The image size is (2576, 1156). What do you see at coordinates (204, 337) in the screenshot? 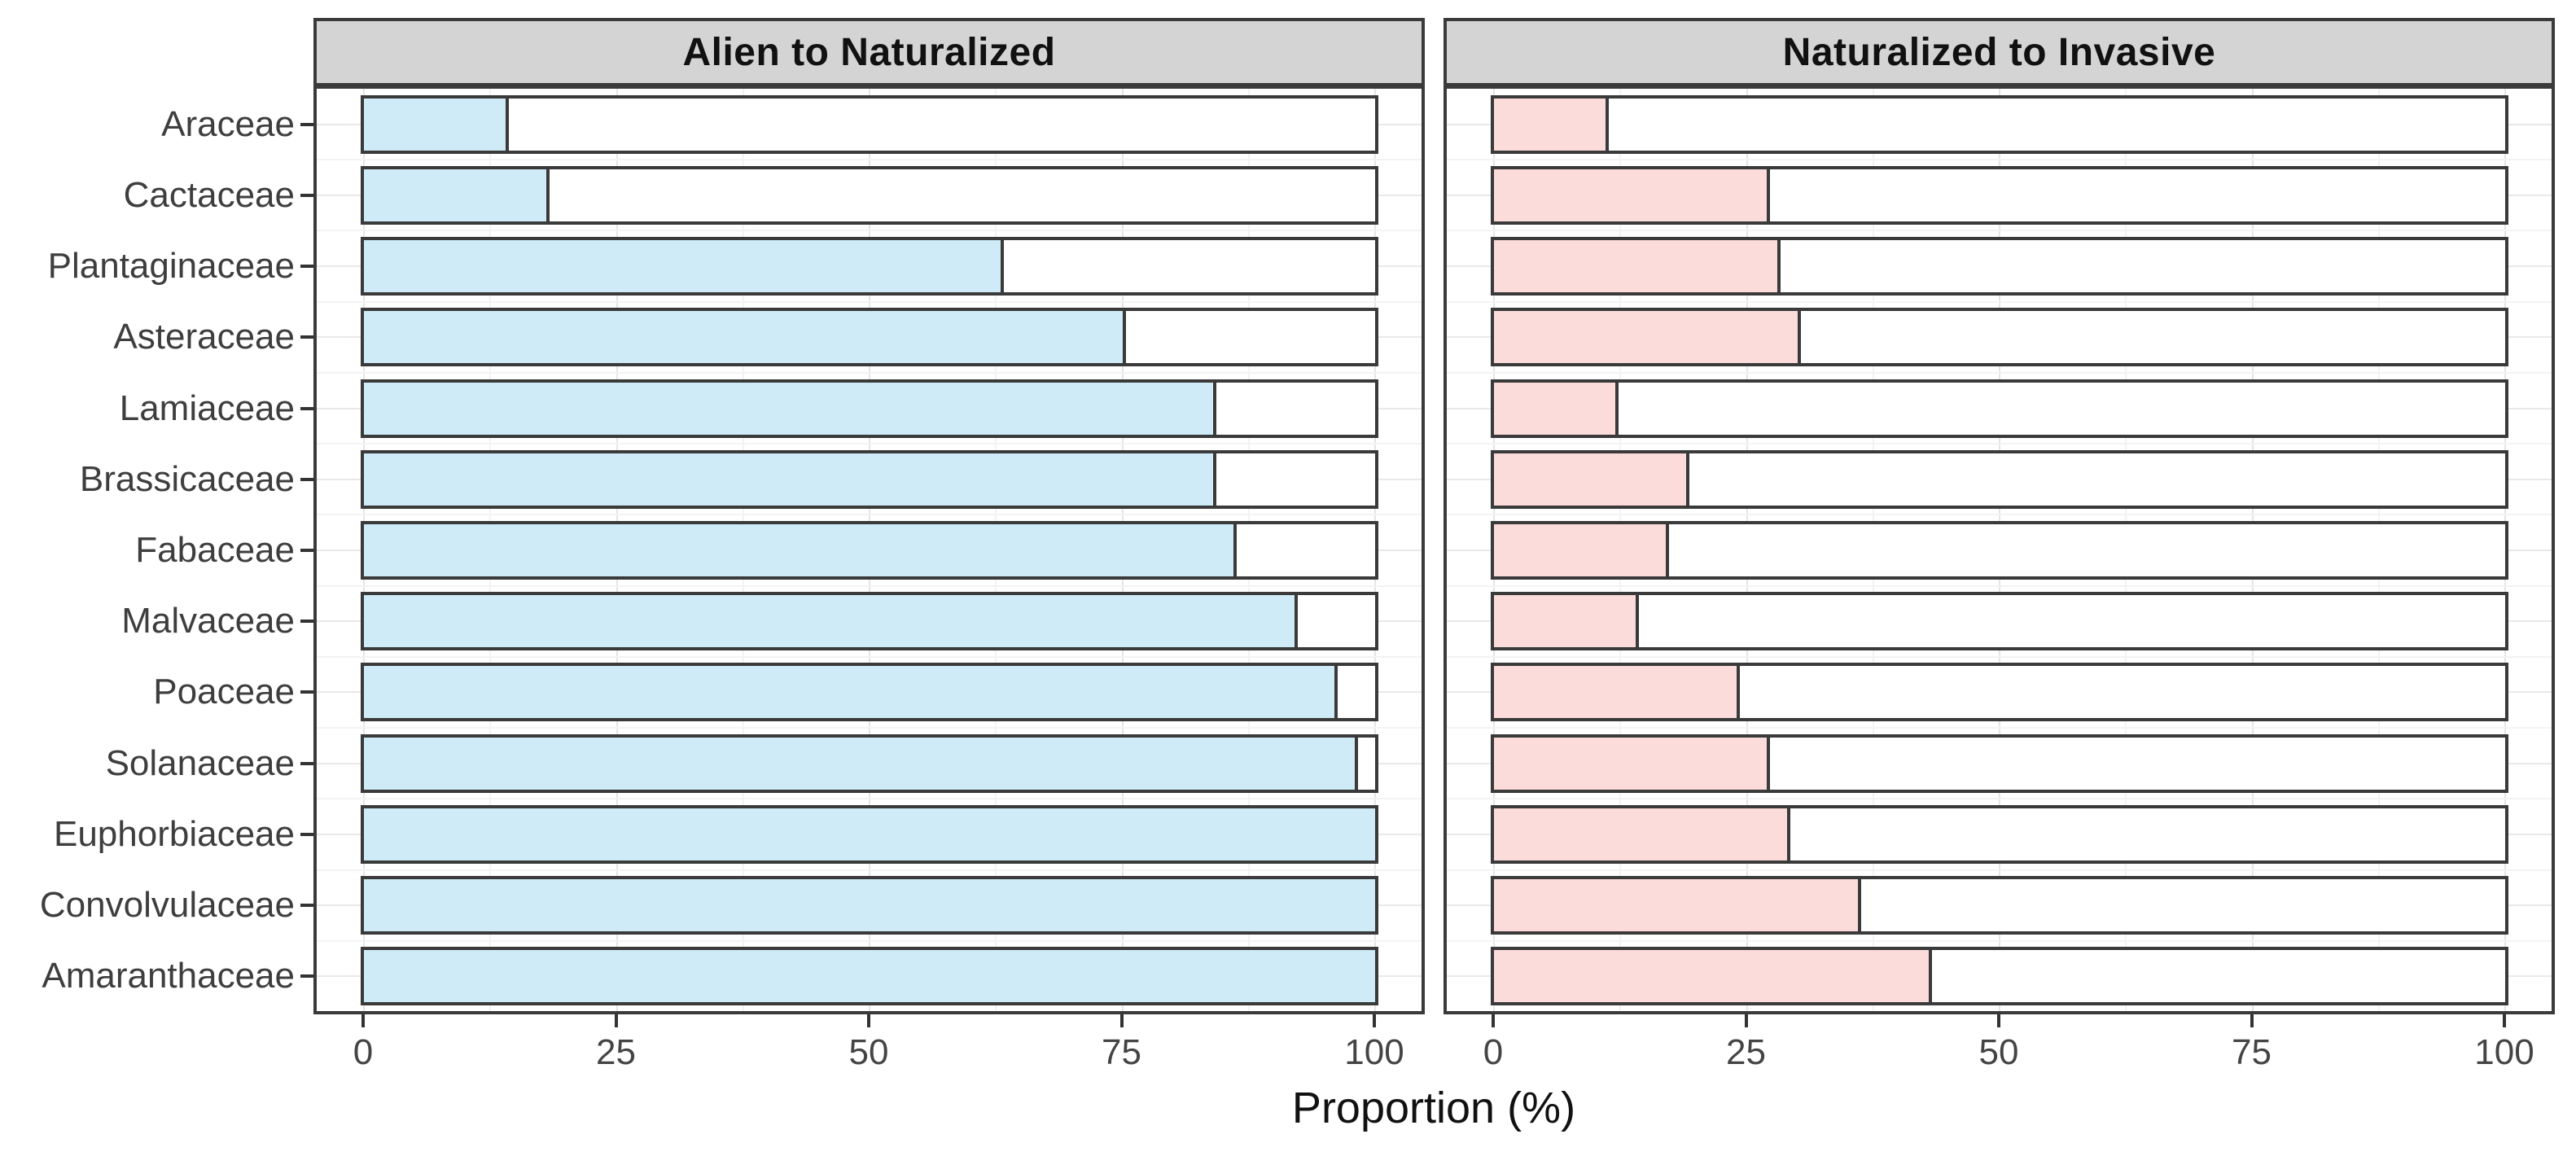
I see `y-axis-label: Asteraceae` at bounding box center [204, 337].